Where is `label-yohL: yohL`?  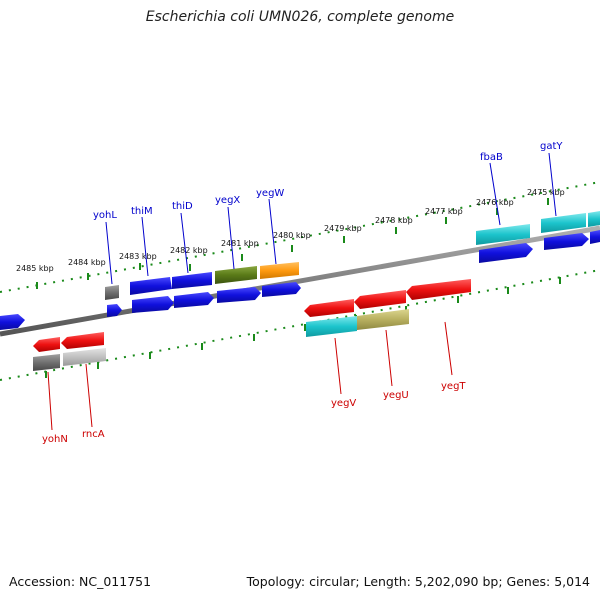 label-yohL: yohL is located at coordinates (105, 215).